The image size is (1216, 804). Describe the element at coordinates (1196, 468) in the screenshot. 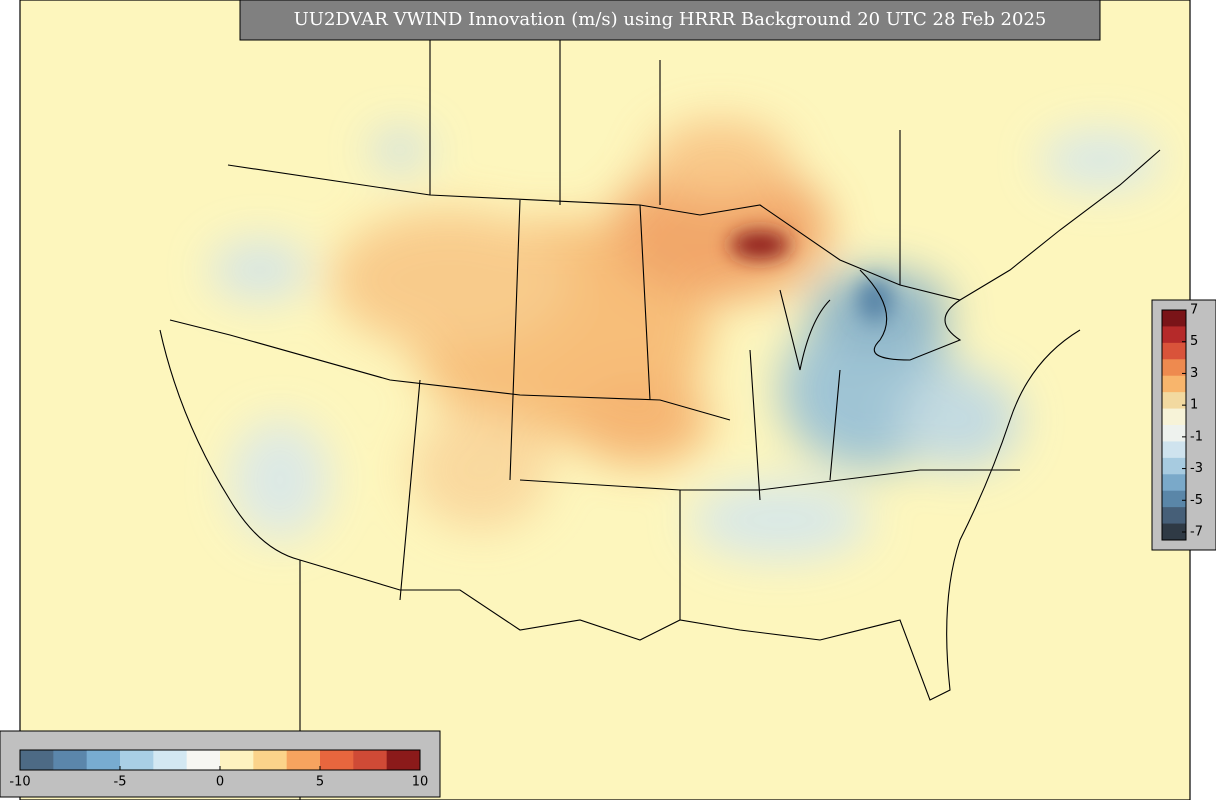

I see `tick-label: -3` at that location.